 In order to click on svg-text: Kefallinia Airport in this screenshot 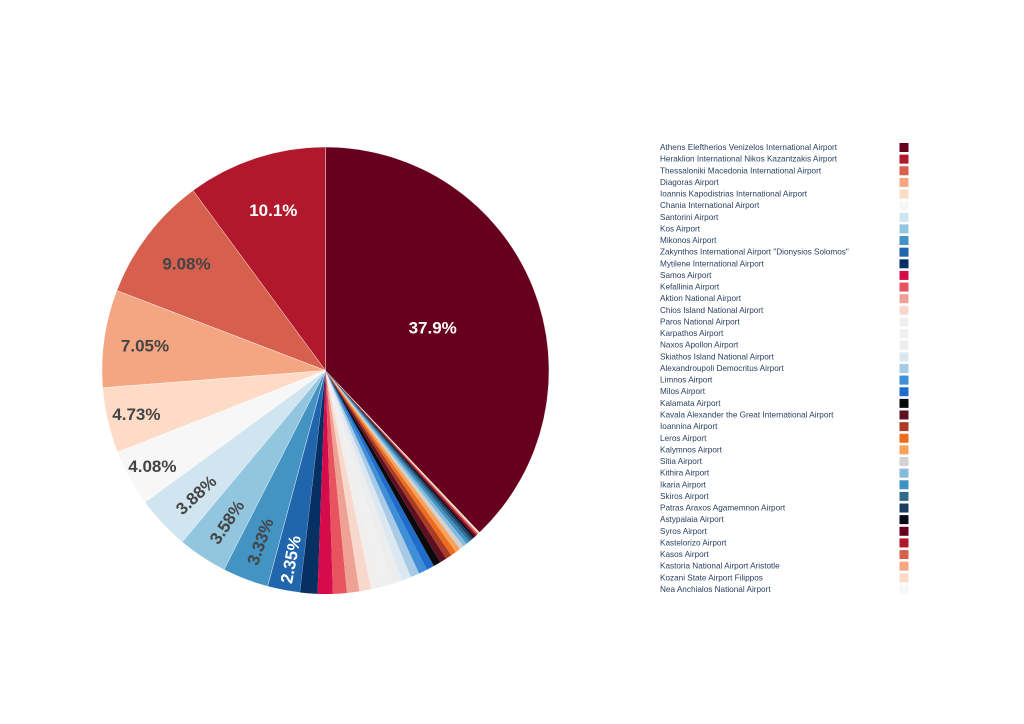, I will do `click(690, 287)`.